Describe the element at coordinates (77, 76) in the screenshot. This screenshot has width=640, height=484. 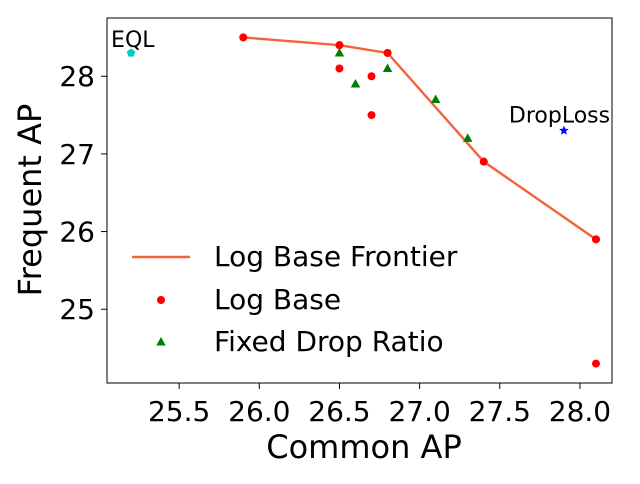
I see `y-tick-label: 28` at that location.